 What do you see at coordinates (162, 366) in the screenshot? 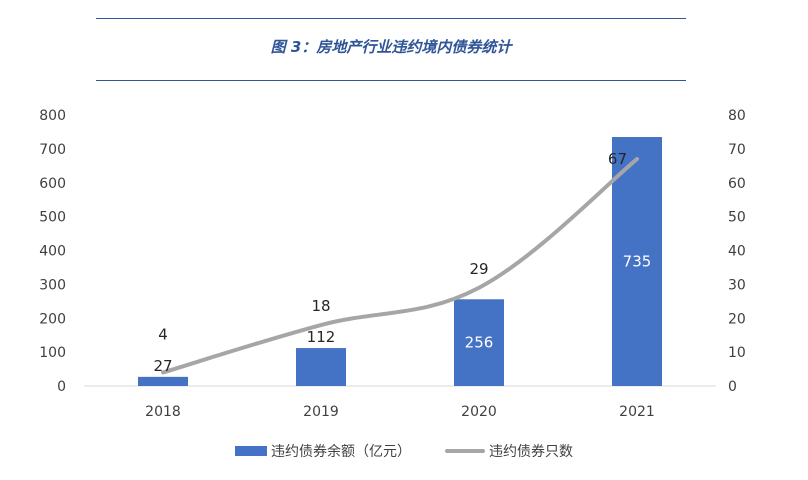
I see `bar-value-label: 27` at bounding box center [162, 366].